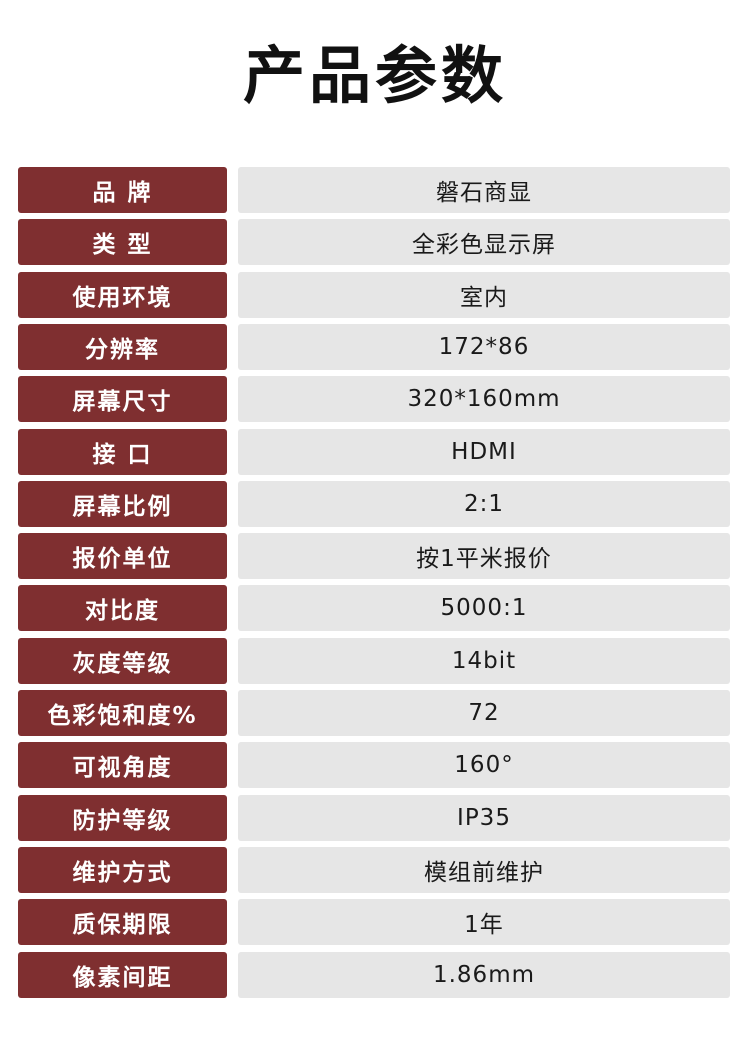 Image resolution: width=750 pixels, height=1046 pixels. I want to click on spec-value: 1年, so click(484, 922).